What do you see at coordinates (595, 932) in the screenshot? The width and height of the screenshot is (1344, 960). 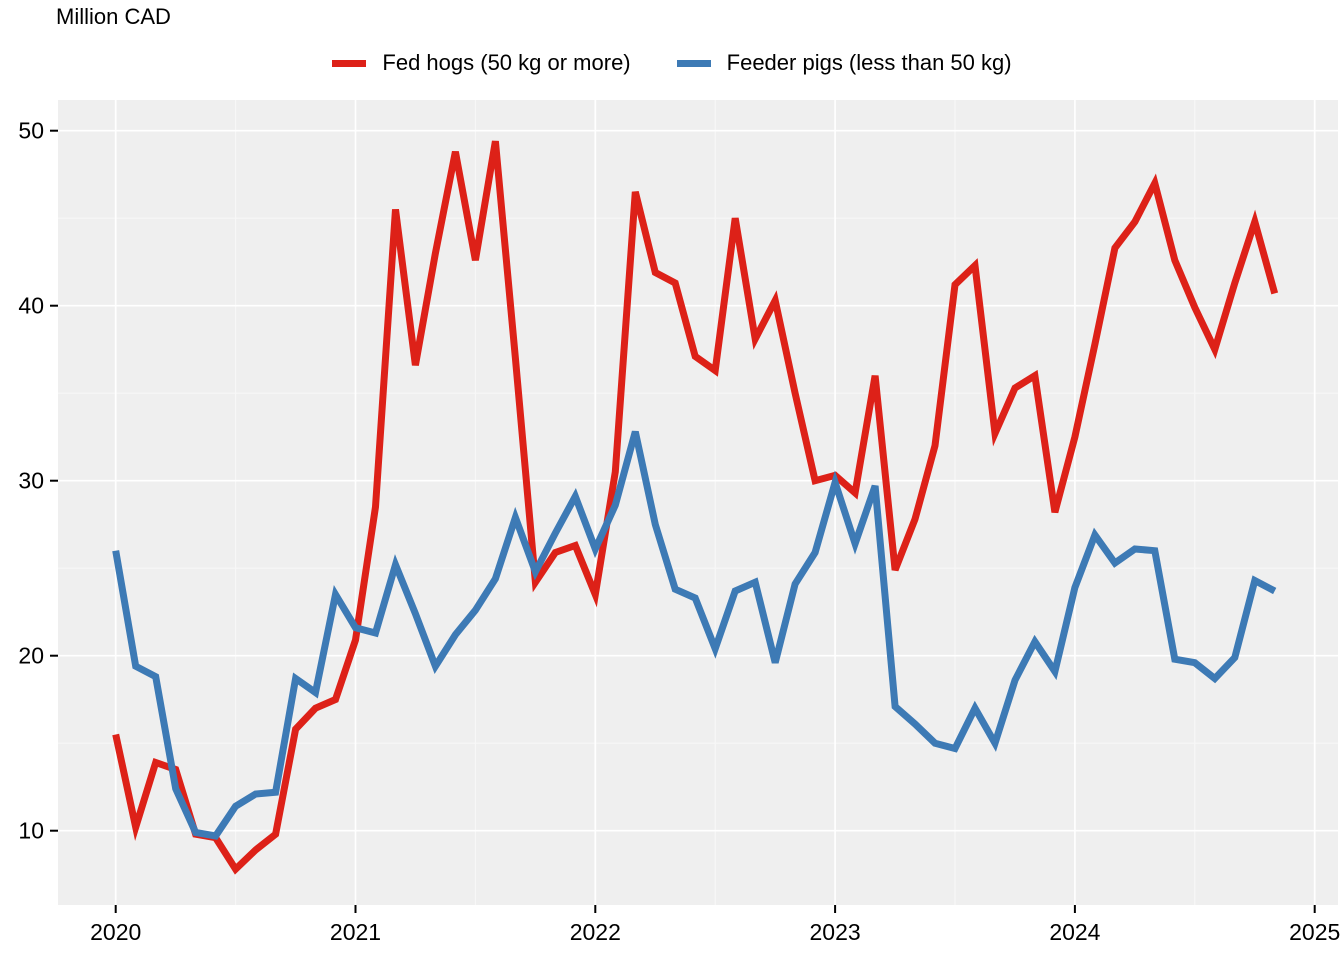 I see `x-tick-label: 2022` at bounding box center [595, 932].